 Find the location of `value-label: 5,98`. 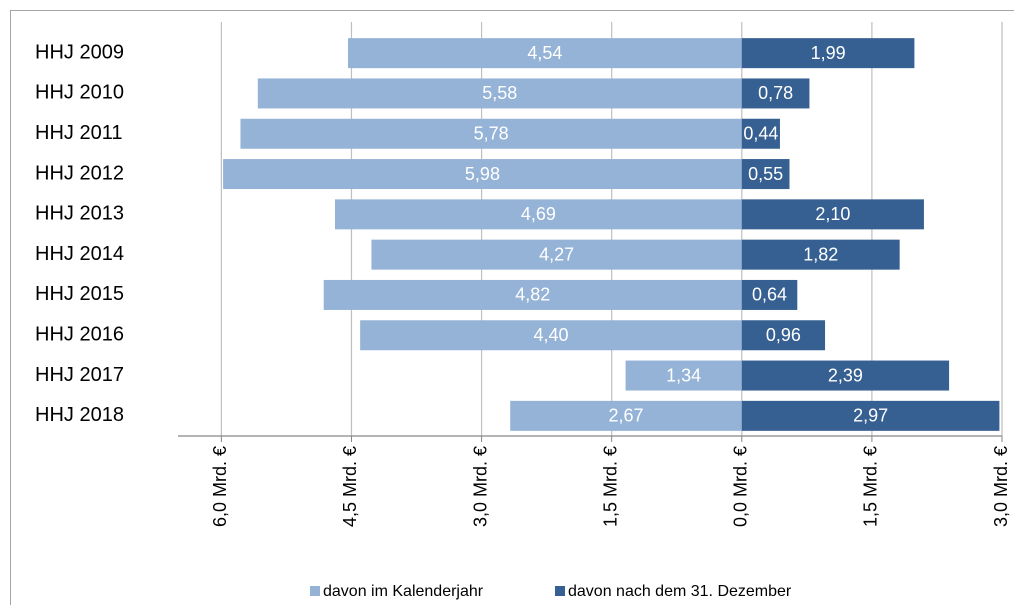

value-label: 5,98 is located at coordinates (482, 174).